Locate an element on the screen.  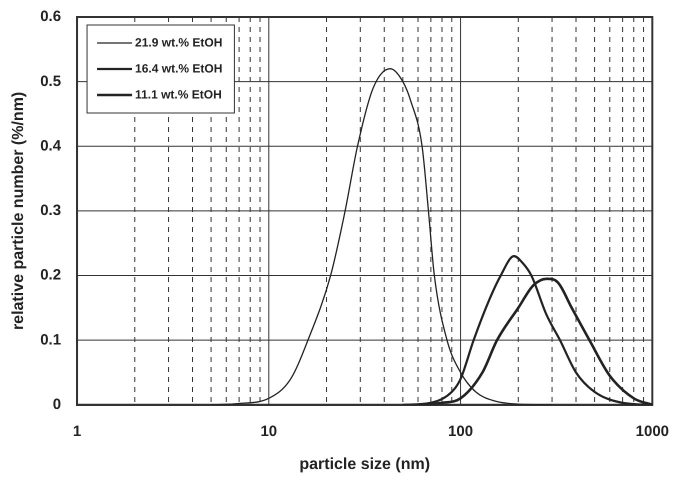
x-tick-label: 10 is located at coordinates (269, 431).